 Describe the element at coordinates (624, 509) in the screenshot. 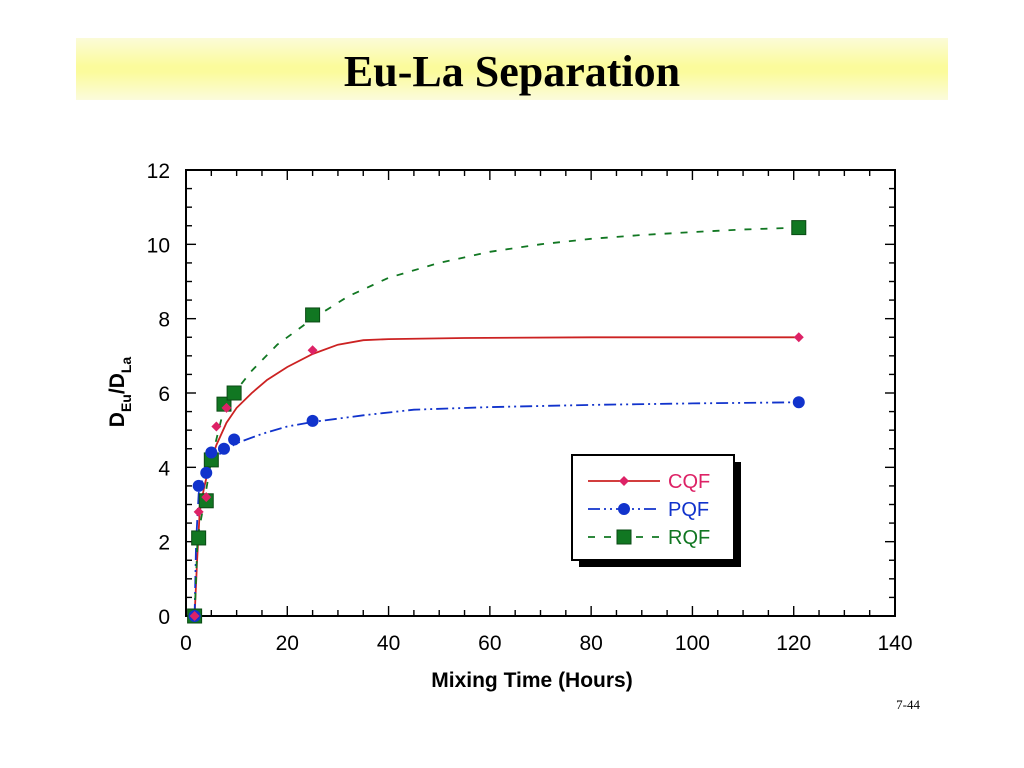

I see `legend-marker-pqf` at that location.